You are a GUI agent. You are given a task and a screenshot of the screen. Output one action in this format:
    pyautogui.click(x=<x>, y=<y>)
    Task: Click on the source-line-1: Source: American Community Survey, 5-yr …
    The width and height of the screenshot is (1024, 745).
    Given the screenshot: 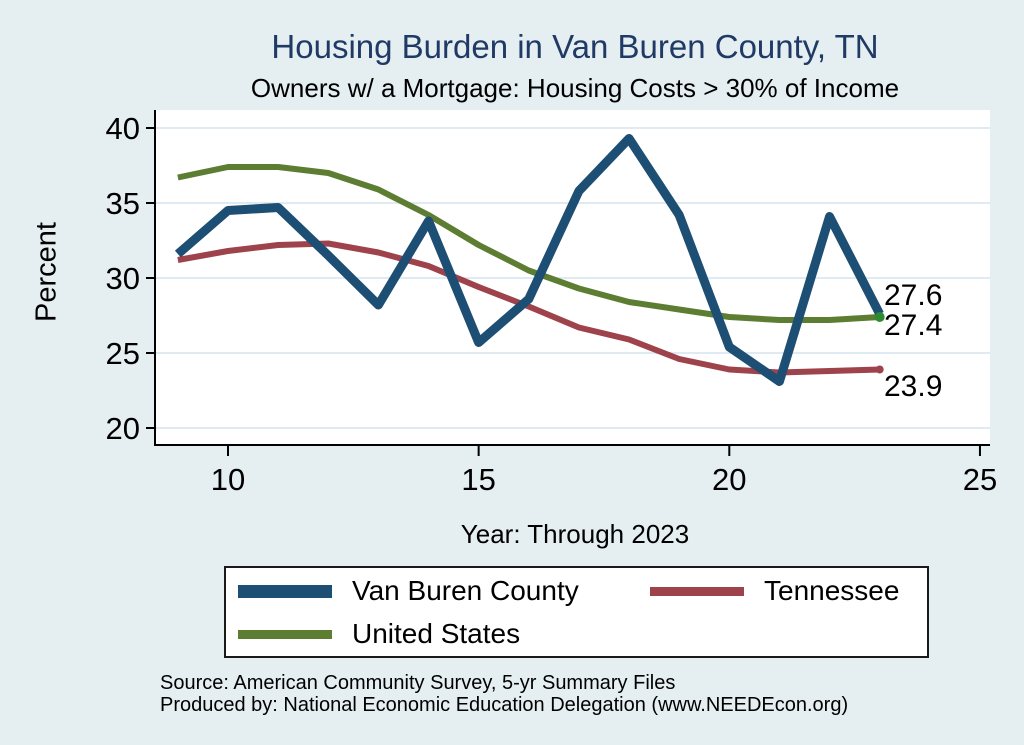 What is the action you would take?
    pyautogui.click(x=418, y=683)
    